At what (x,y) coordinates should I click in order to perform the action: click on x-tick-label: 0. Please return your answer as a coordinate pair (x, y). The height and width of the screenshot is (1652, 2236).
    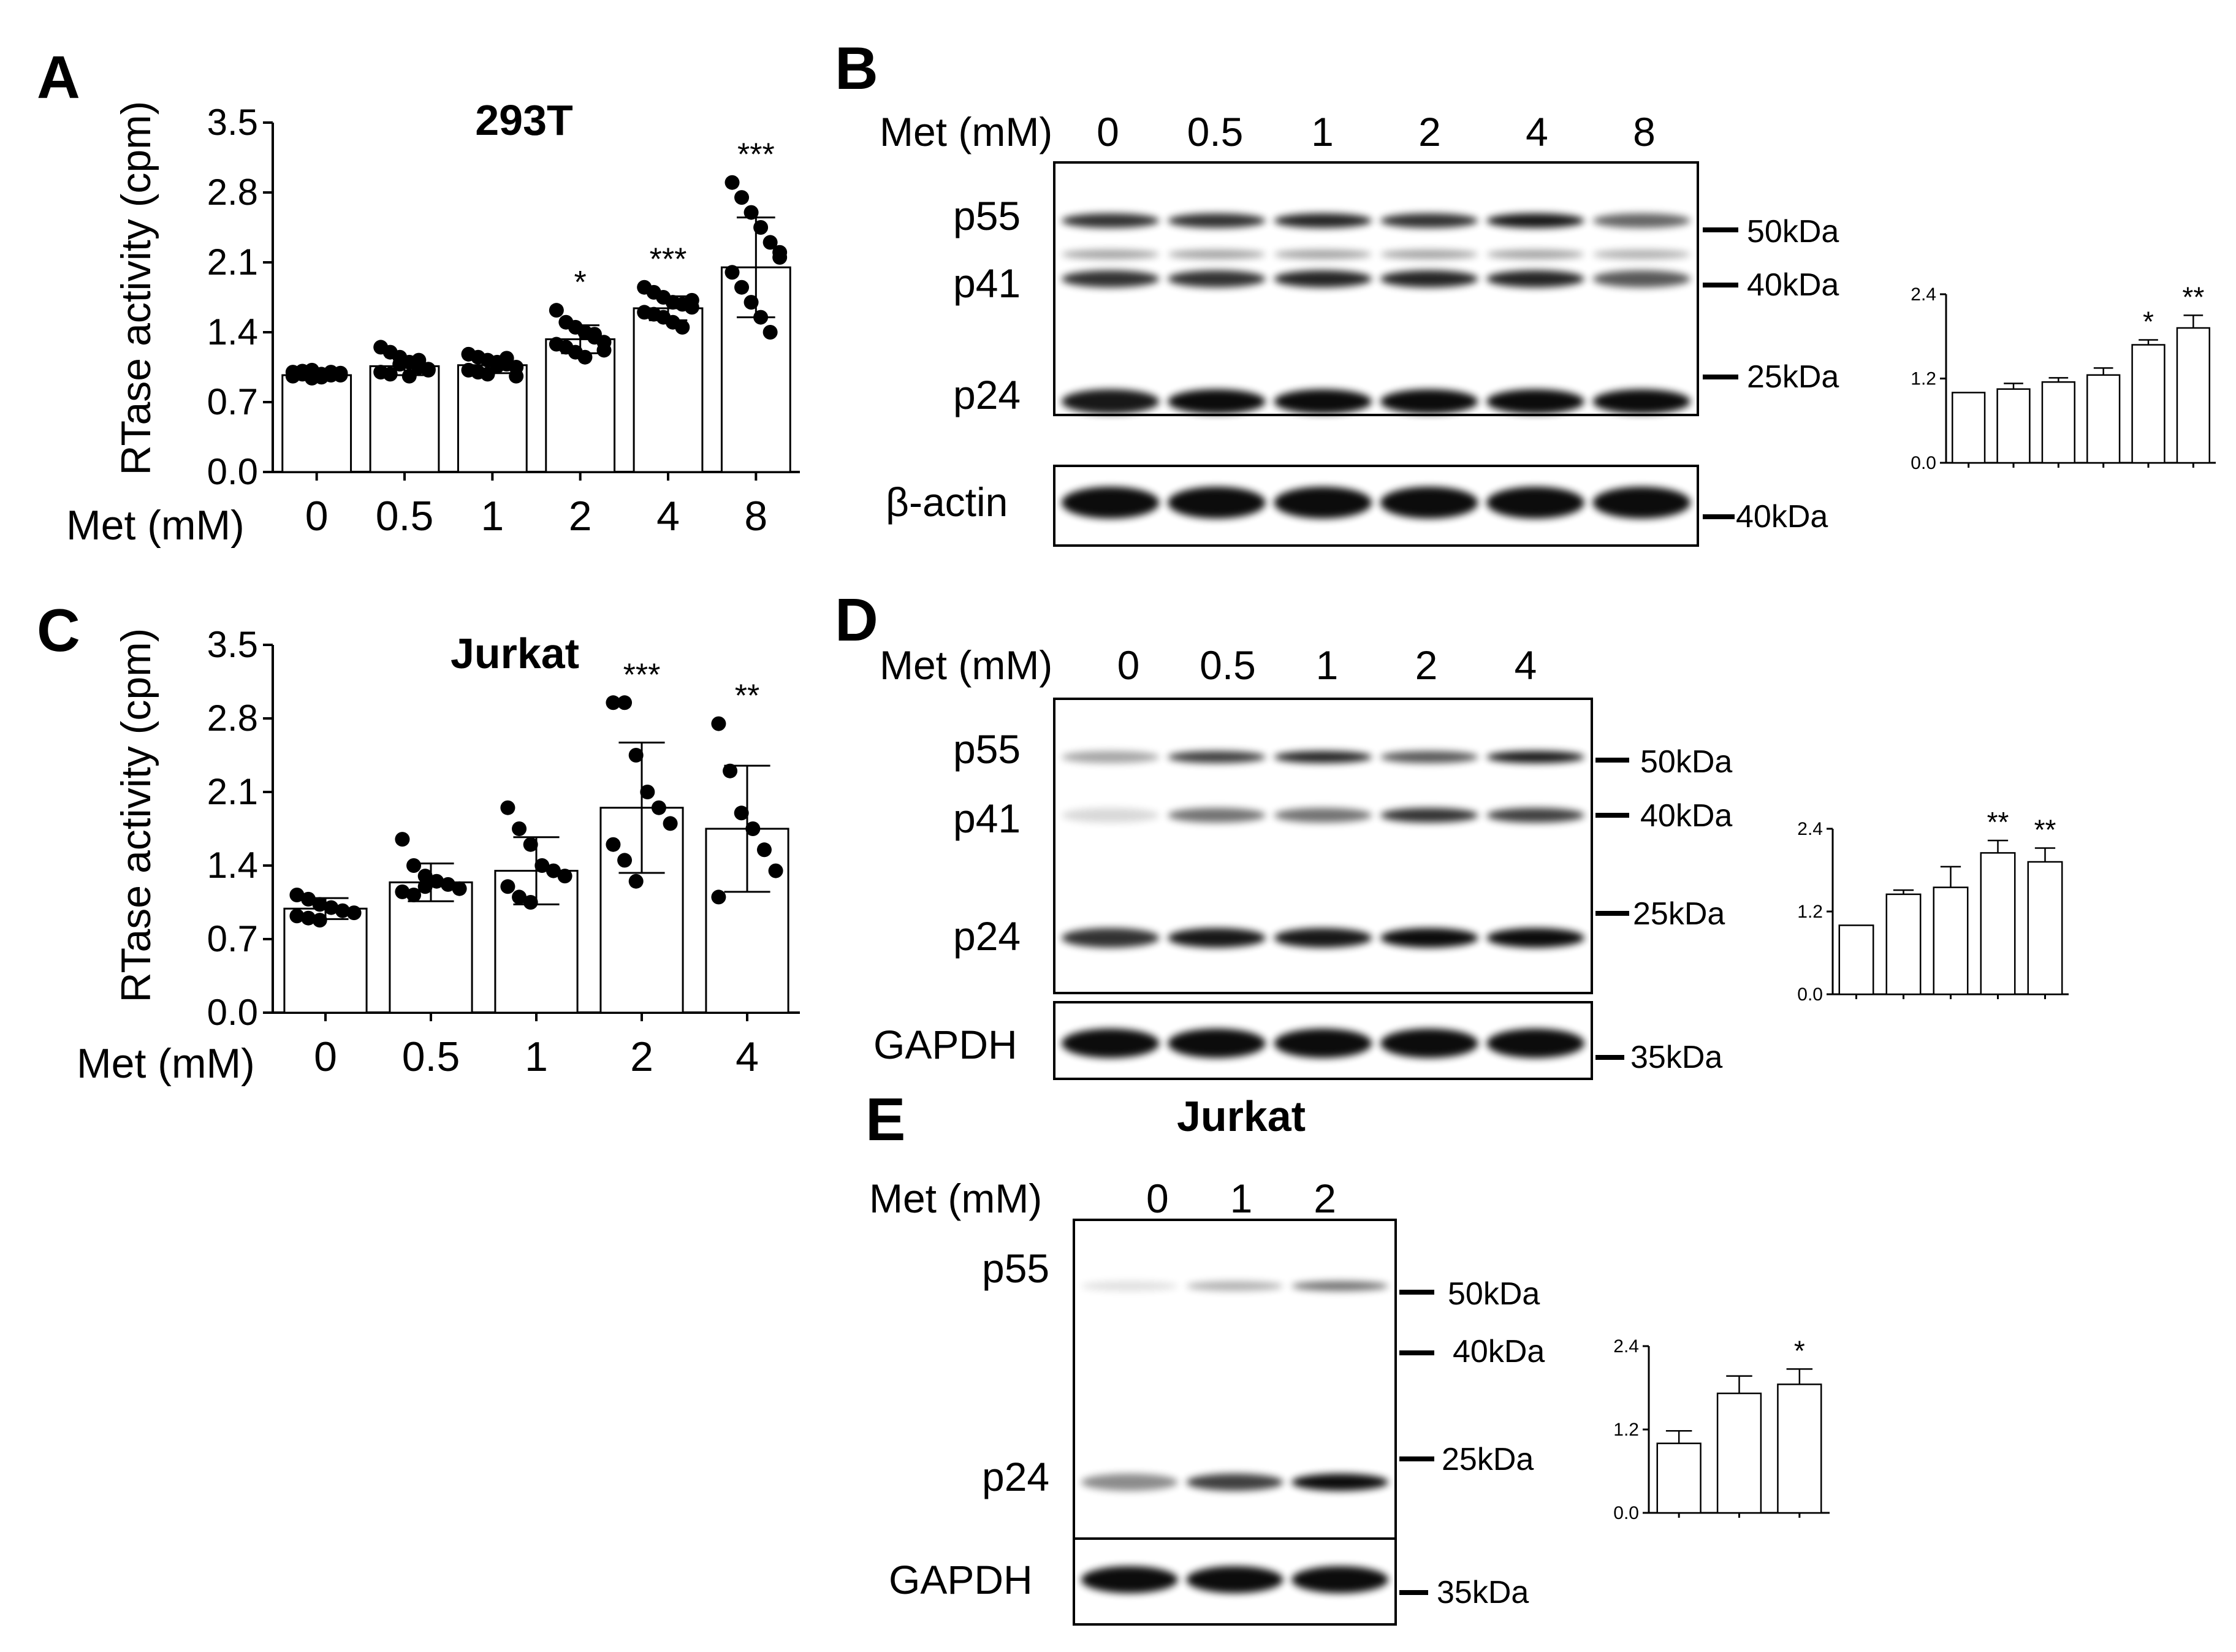
    Looking at the image, I should click on (317, 516).